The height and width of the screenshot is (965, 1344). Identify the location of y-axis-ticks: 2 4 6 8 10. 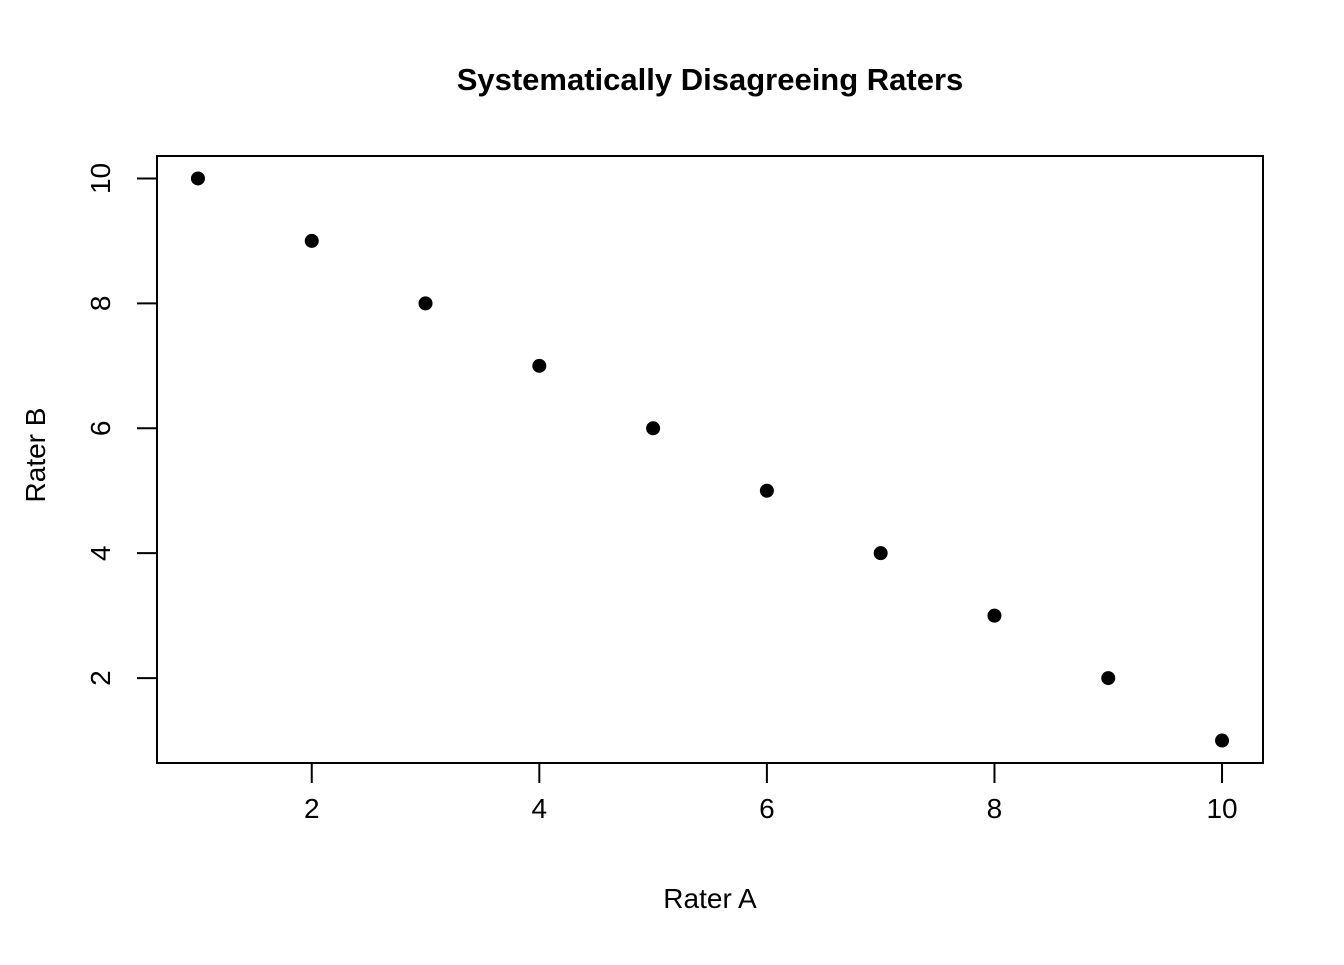
(121, 424).